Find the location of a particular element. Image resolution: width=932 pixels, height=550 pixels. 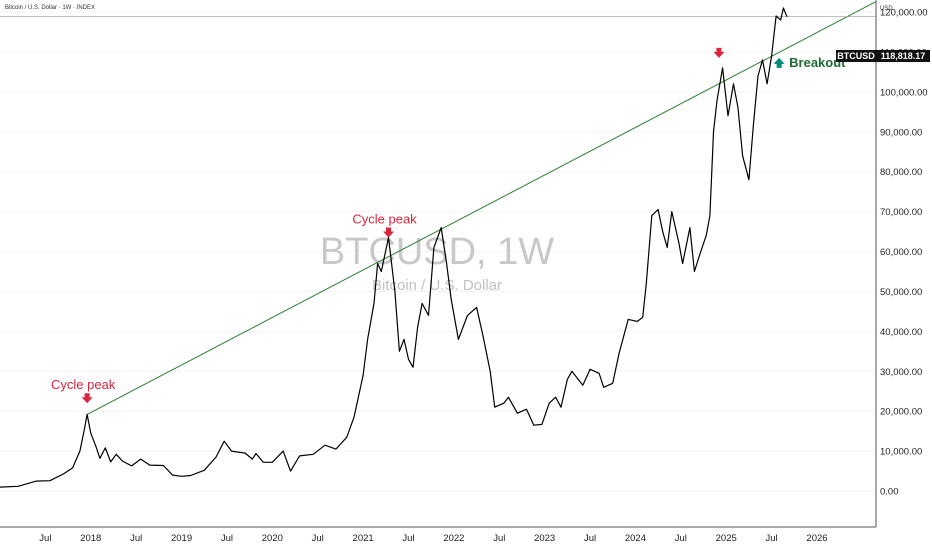

price-tag-value-bg is located at coordinates (903, 56).